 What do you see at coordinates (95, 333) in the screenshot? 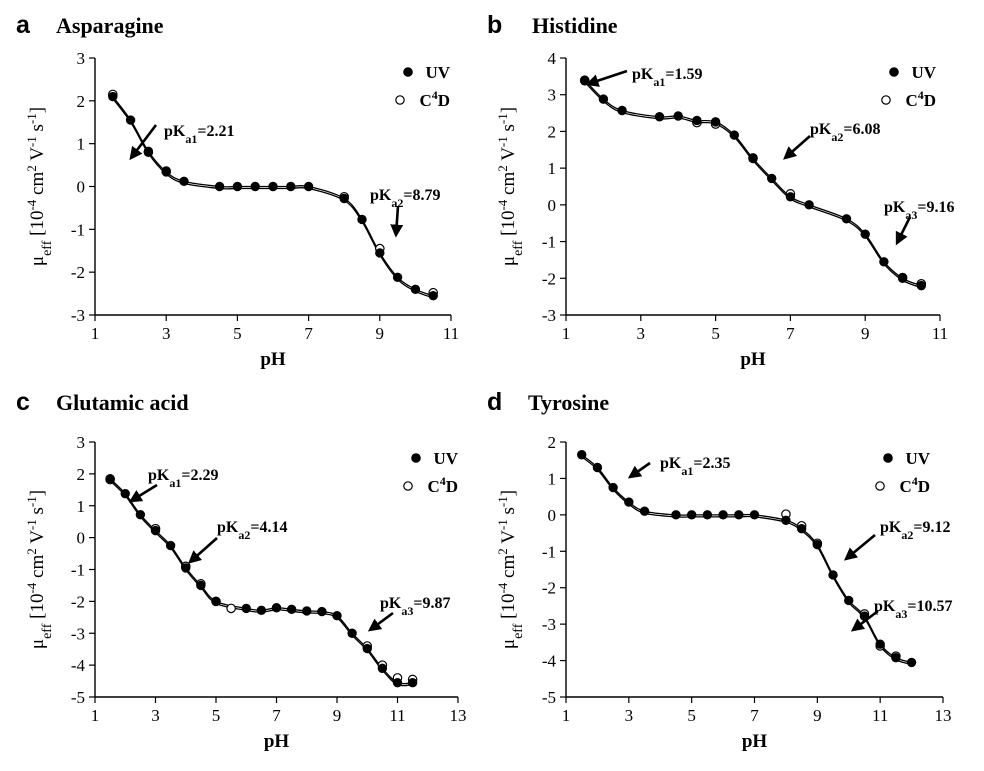
I see `x-tick-label: 1` at bounding box center [95, 333].